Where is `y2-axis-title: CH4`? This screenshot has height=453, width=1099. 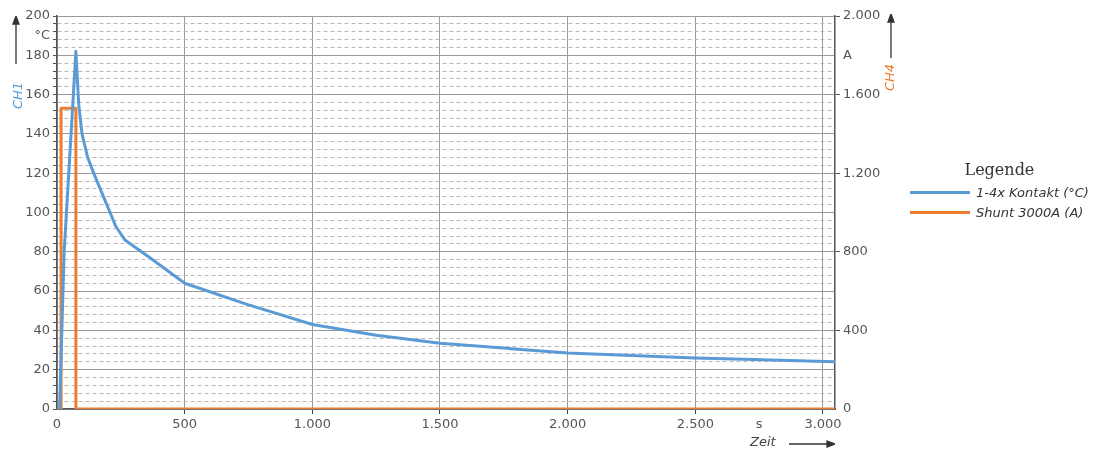 y2-axis-title: CH4 is located at coordinates (890, 77).